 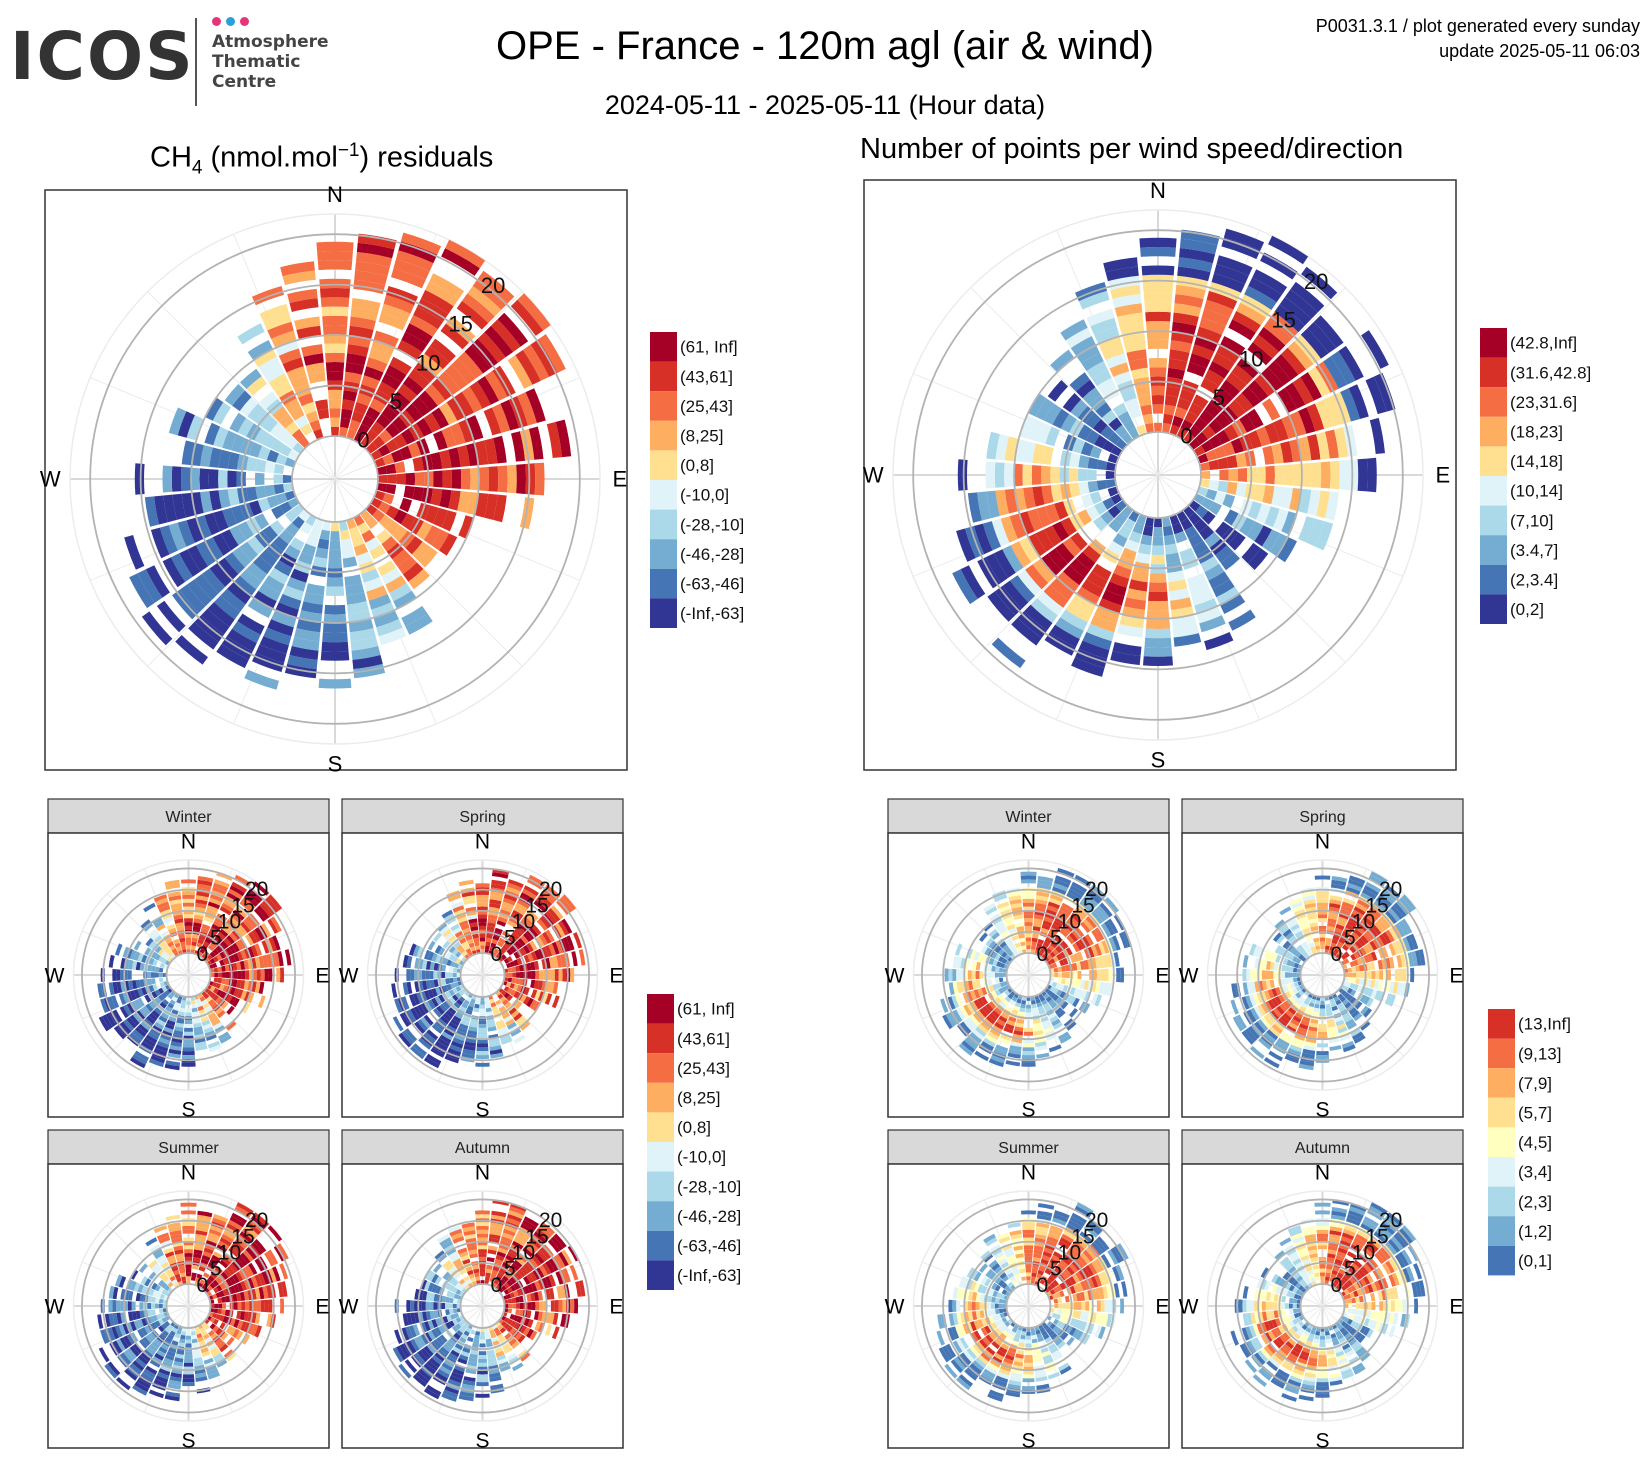 I want to click on facet-strip-label: Summer, so click(x=188, y=1148).